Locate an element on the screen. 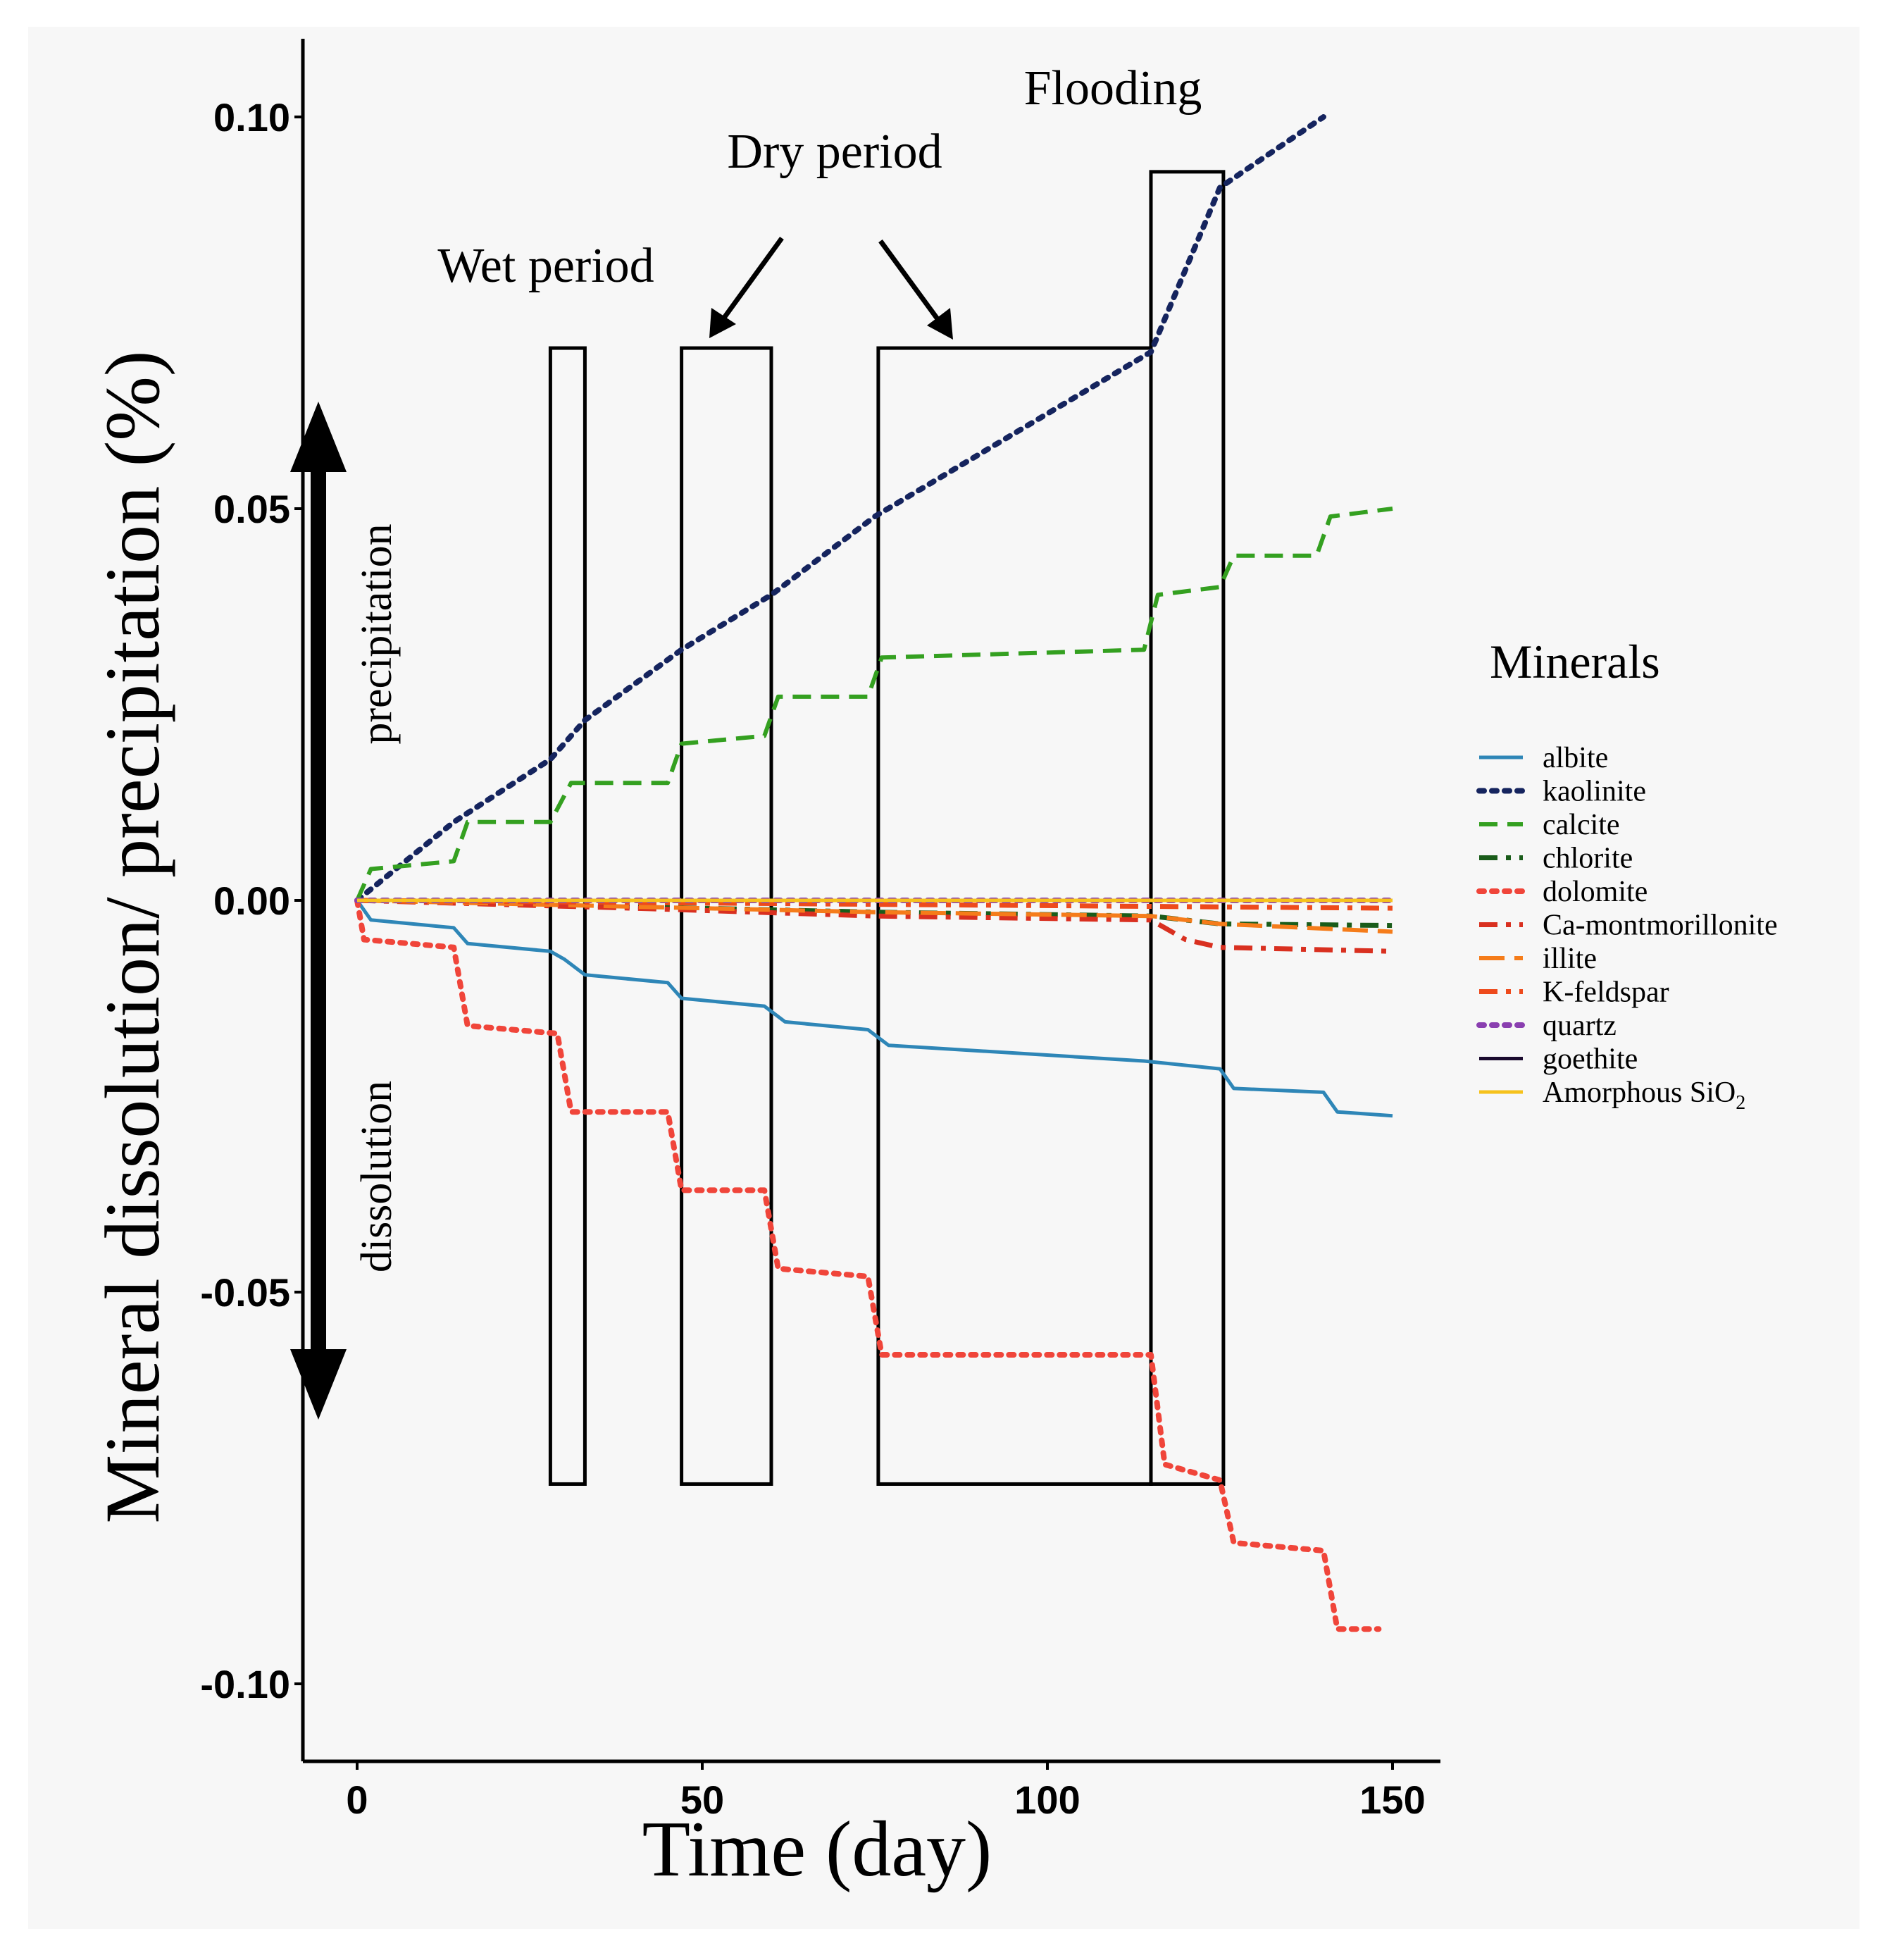 This screenshot has width=1887, height=1960. x-tick-label: 50 is located at coordinates (702, 1800).